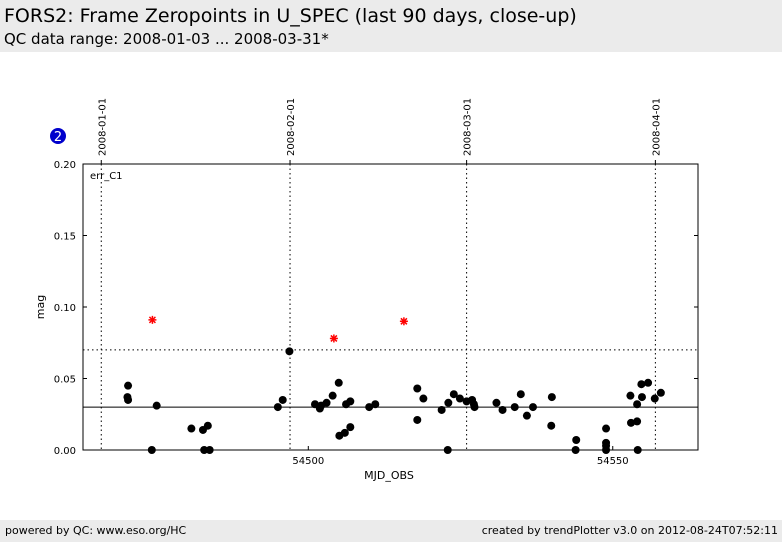 Image resolution: width=782 pixels, height=542 pixels. I want to click on x-tick-label: 54550, so click(613, 461).